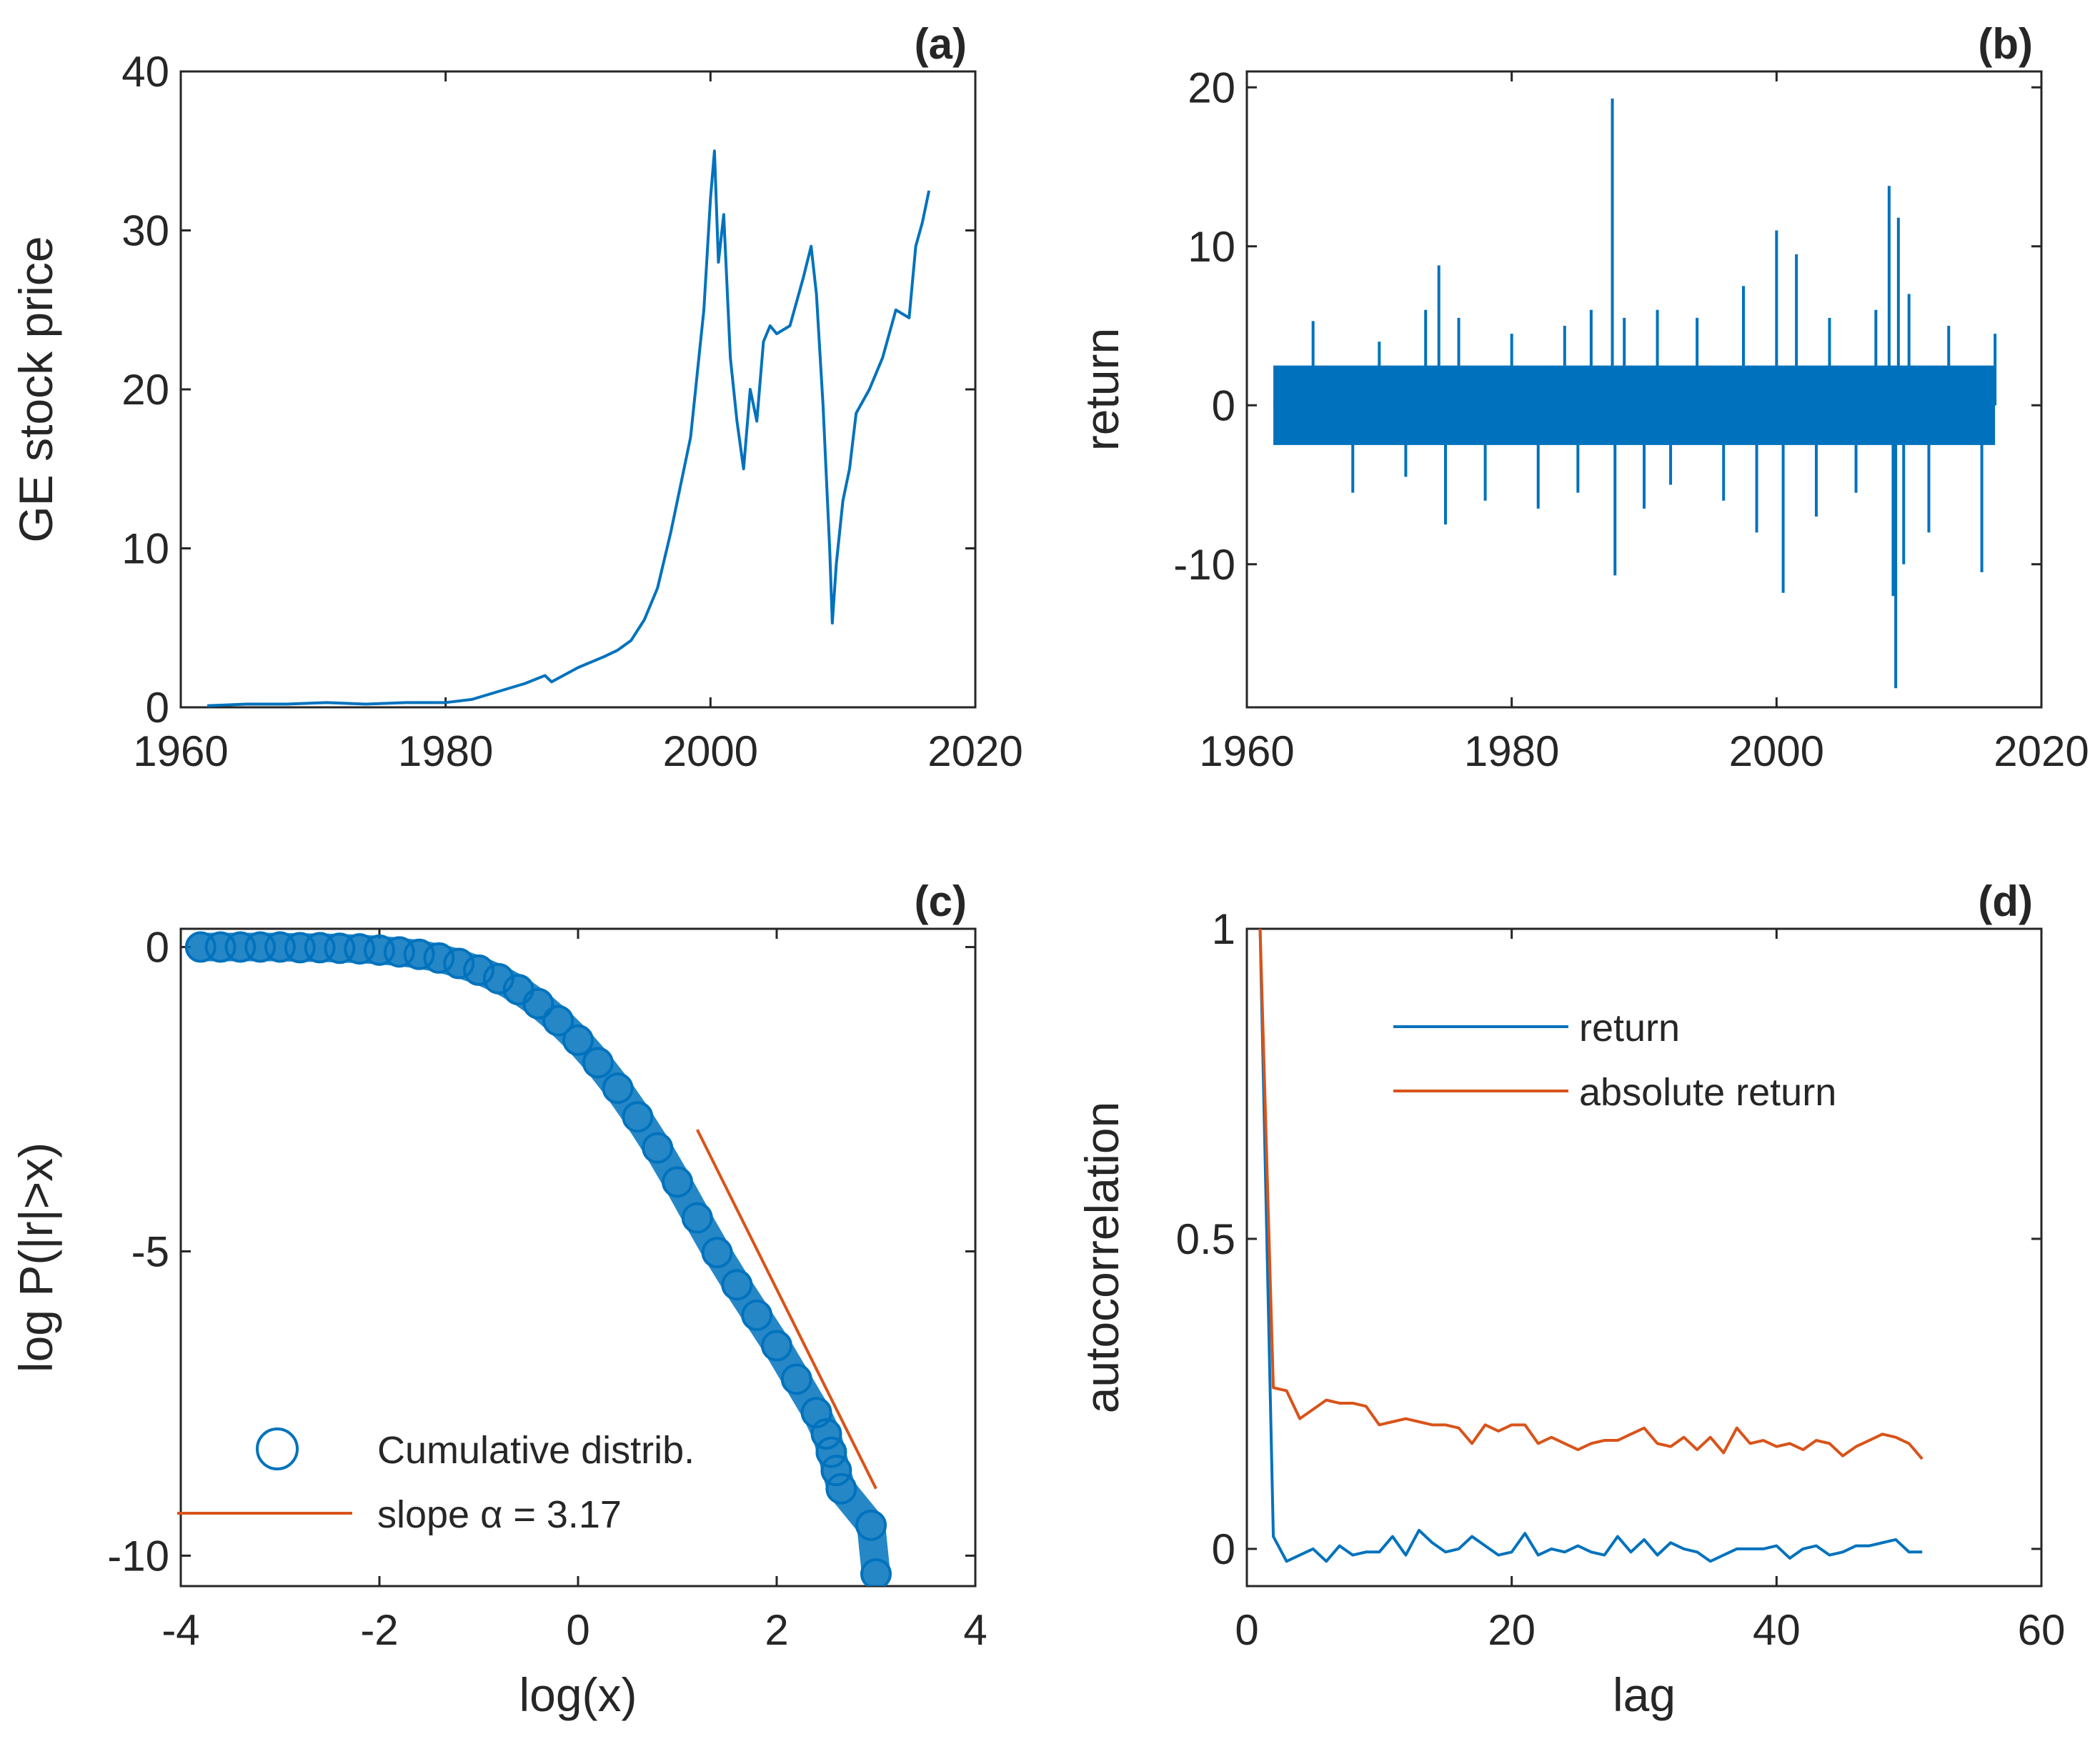  Describe the element at coordinates (277, 1448) in the screenshot. I see `legend-marker-circle` at that location.